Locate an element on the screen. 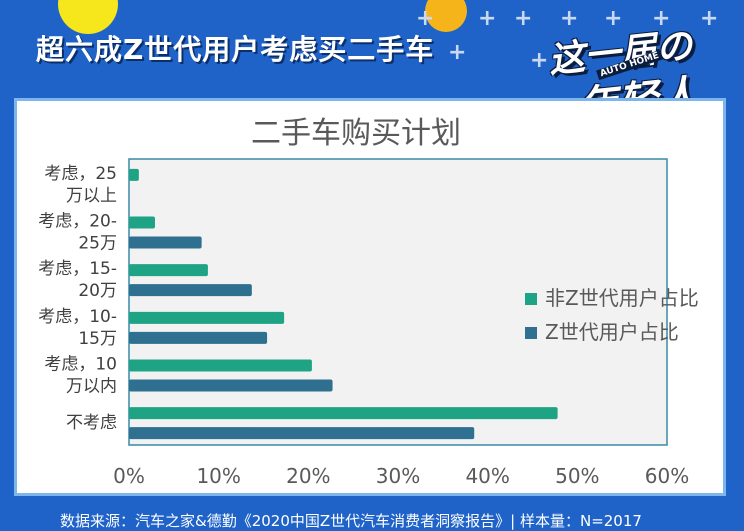 The width and height of the screenshot is (744, 531). category-label: 考虑，25 is located at coordinates (80, 174).